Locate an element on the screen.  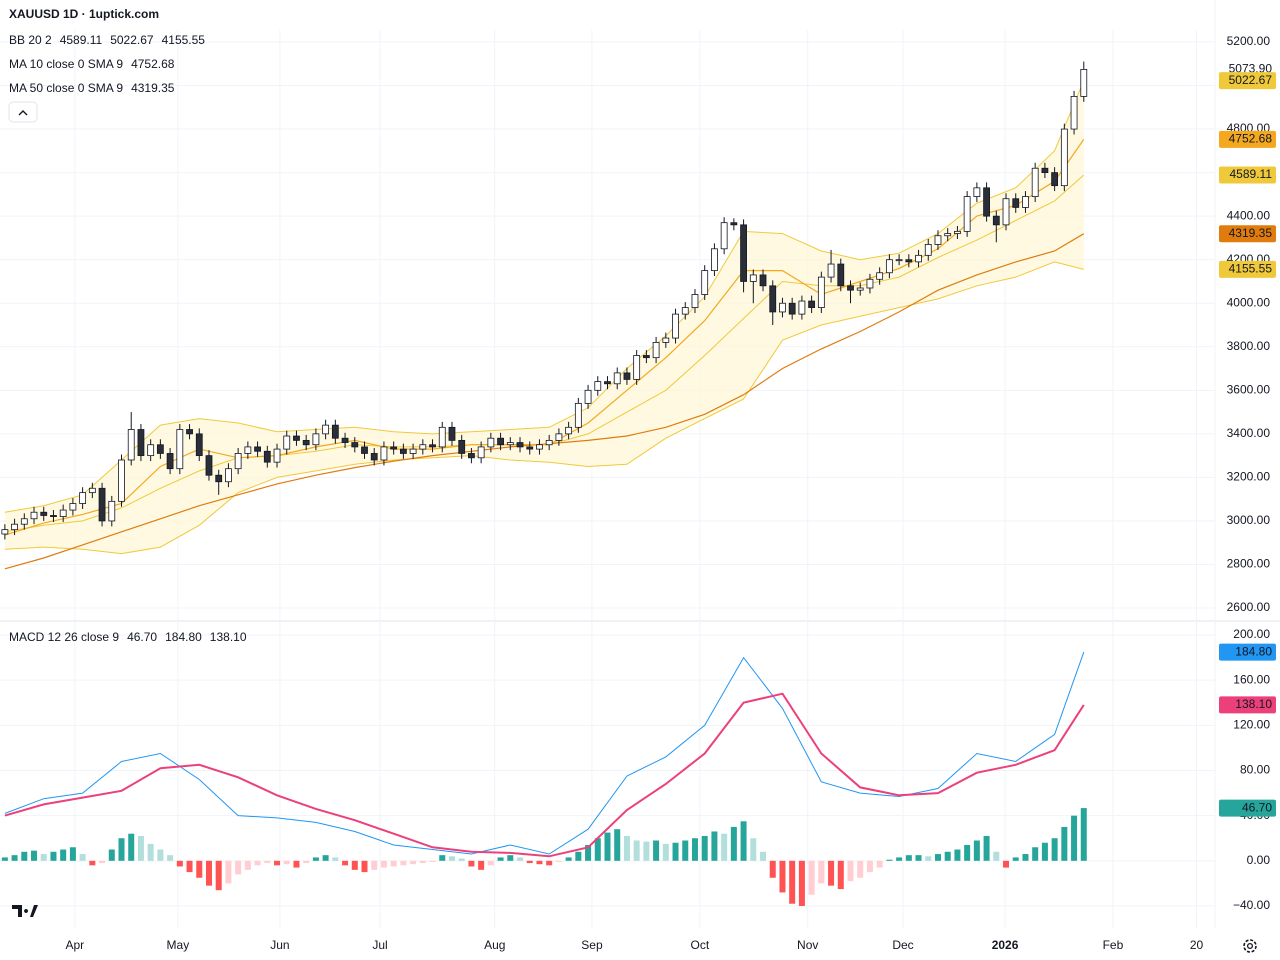
signal-line is located at coordinates (544, 775).